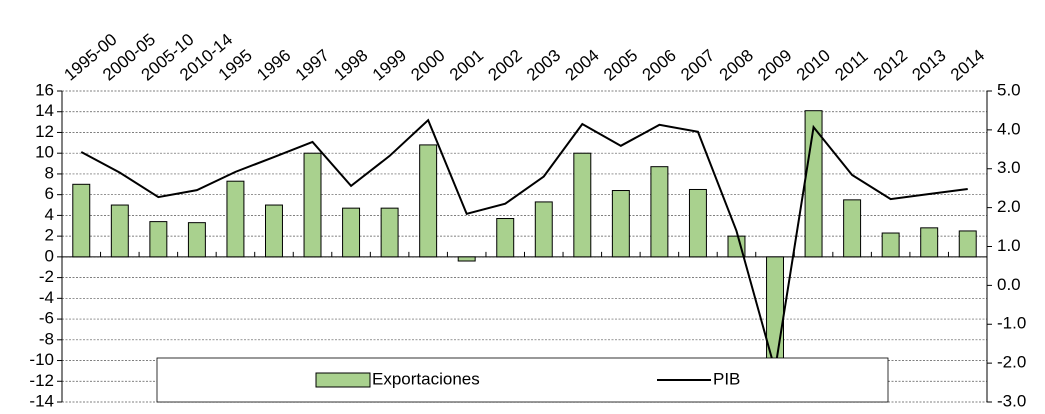 The image size is (1045, 414). I want to click on x-tick-label: 2007, so click(697, 65).